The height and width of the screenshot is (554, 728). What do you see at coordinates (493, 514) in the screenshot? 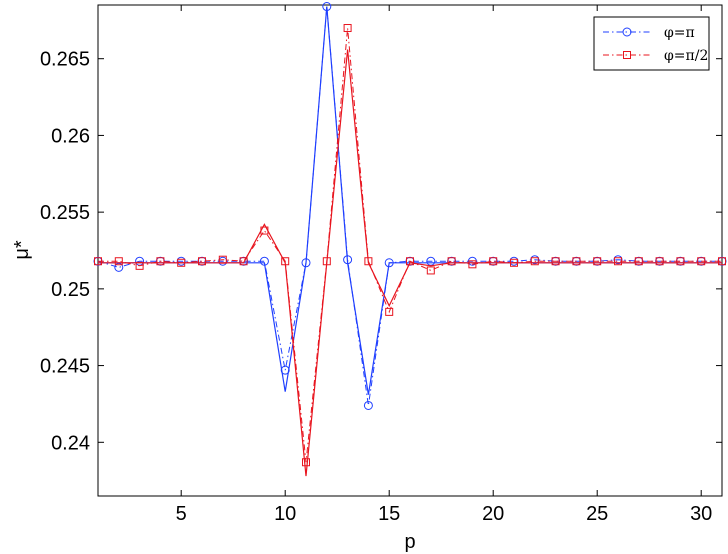
I see `x-tick-label: 20` at bounding box center [493, 514].